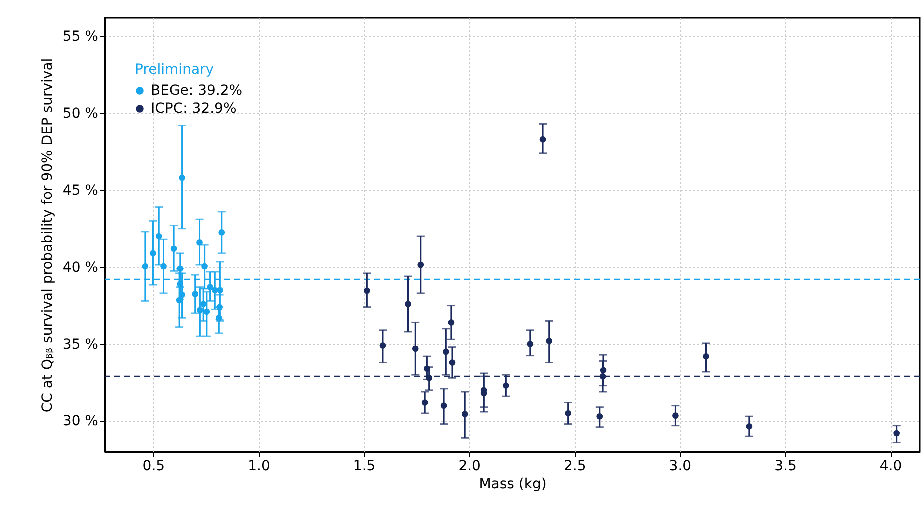  Describe the element at coordinates (80, 114) in the screenshot. I see `y-tick-label: 50 %` at that location.